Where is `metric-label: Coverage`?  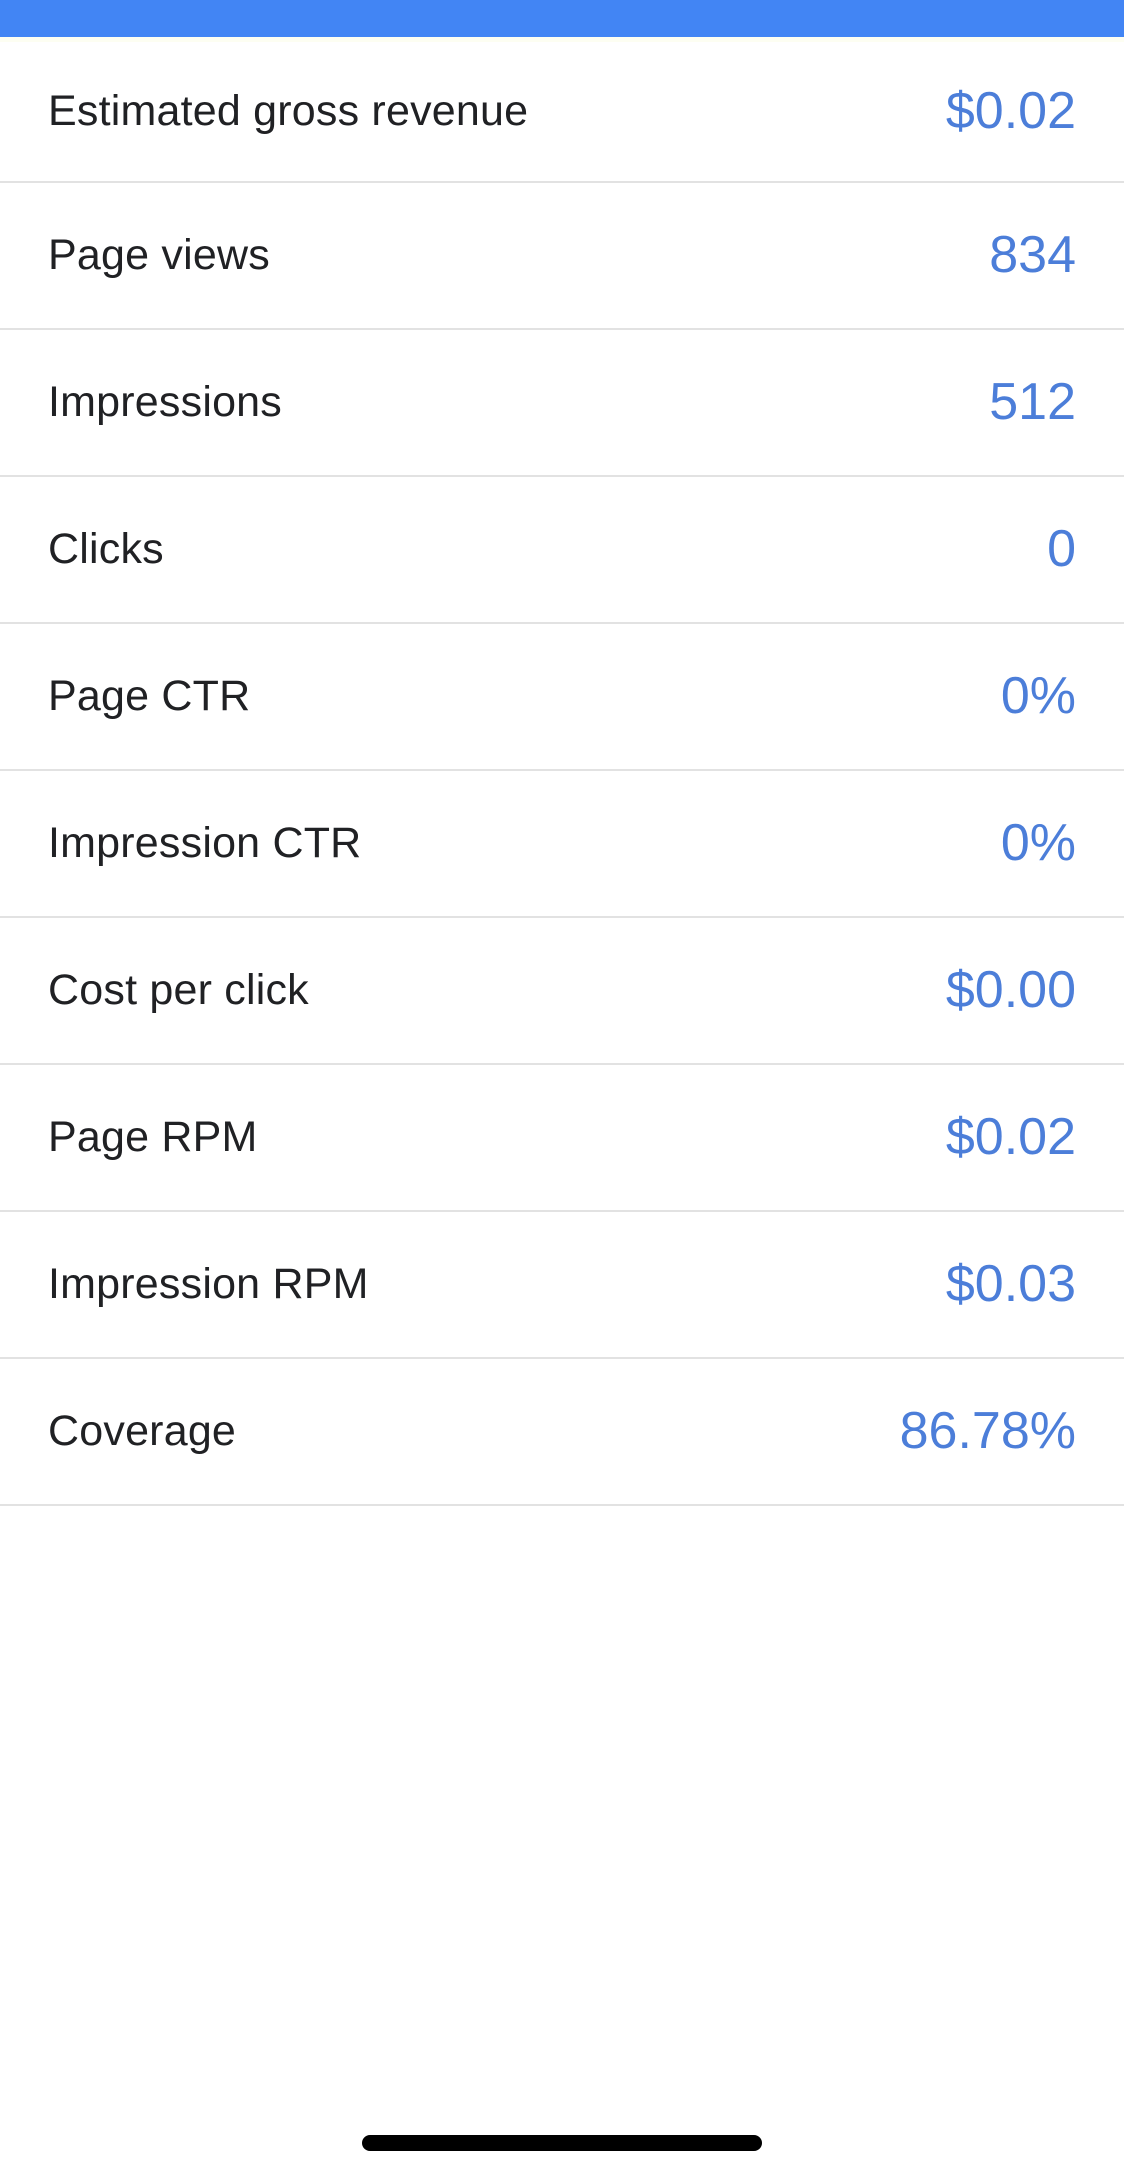 metric-label: Coverage is located at coordinates (142, 1430).